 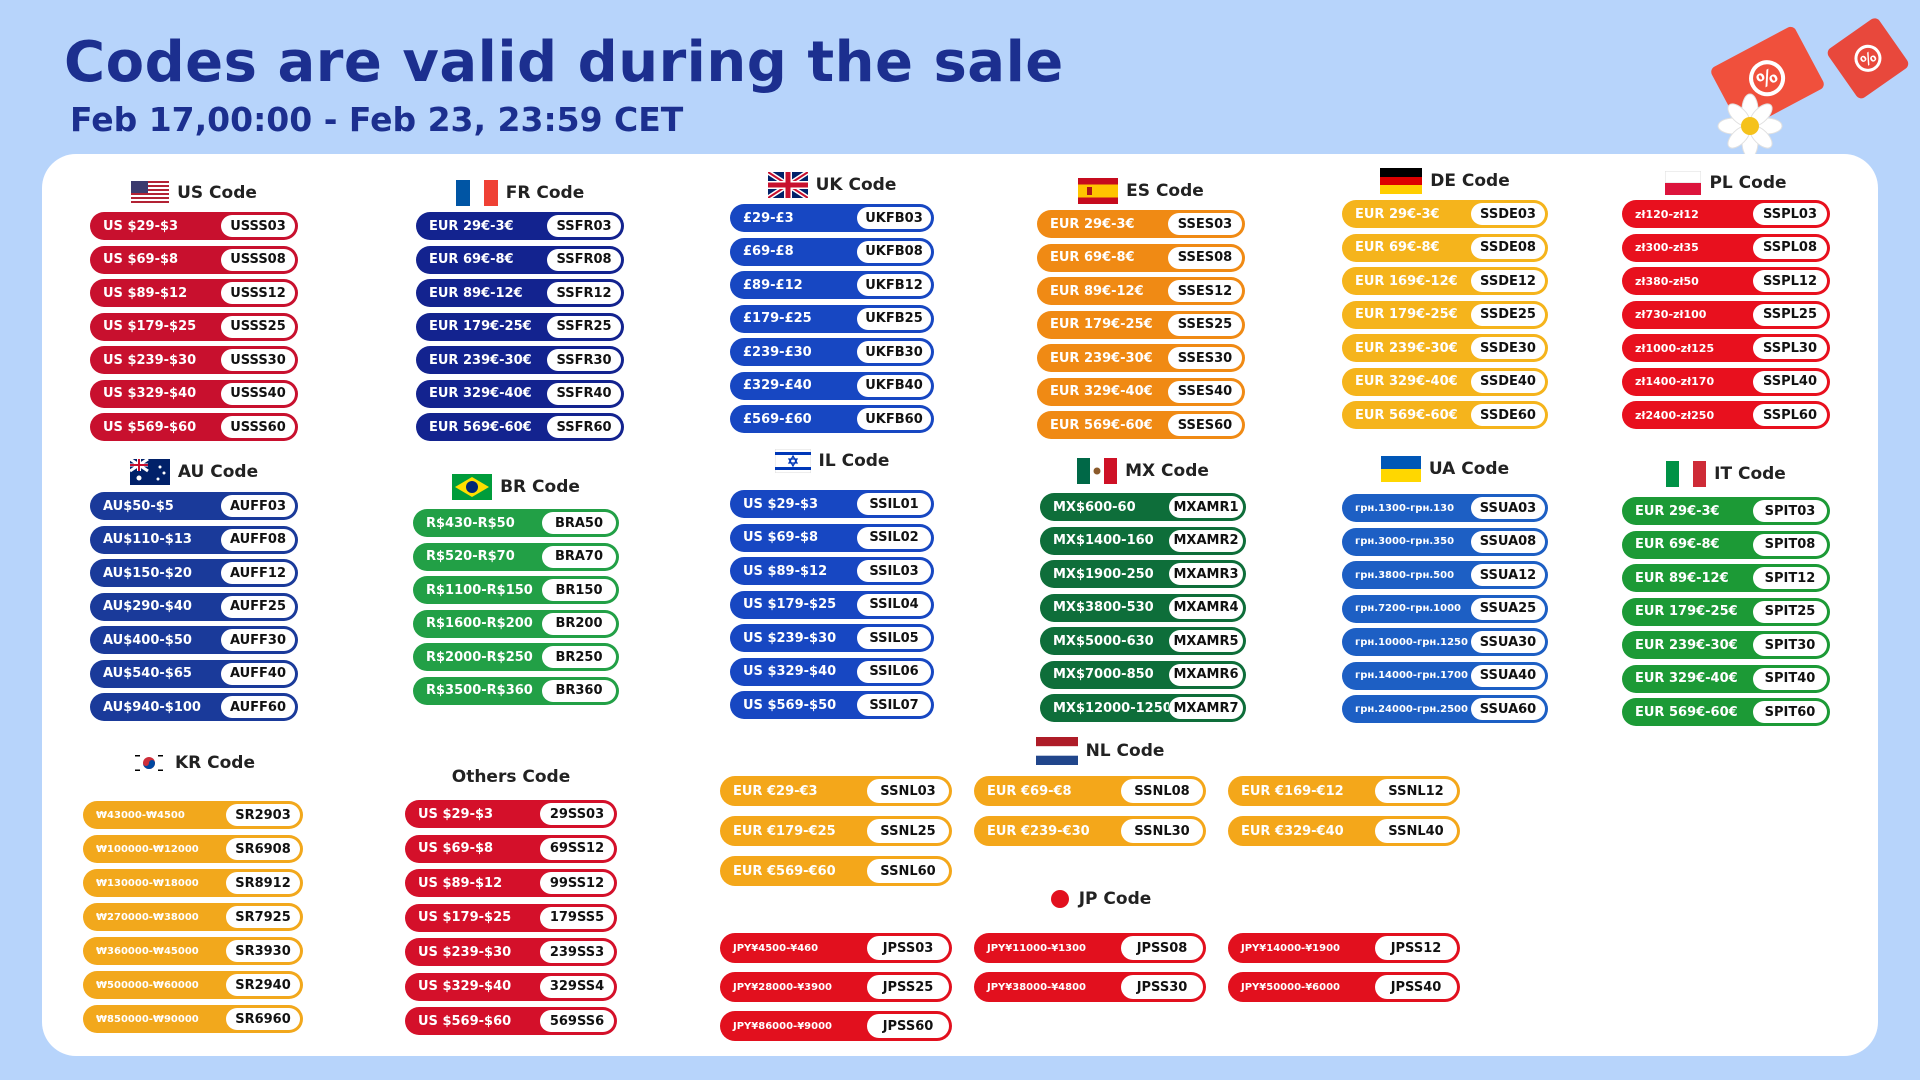 I want to click on promo-code: SSUA40, so click(x=1508, y=675).